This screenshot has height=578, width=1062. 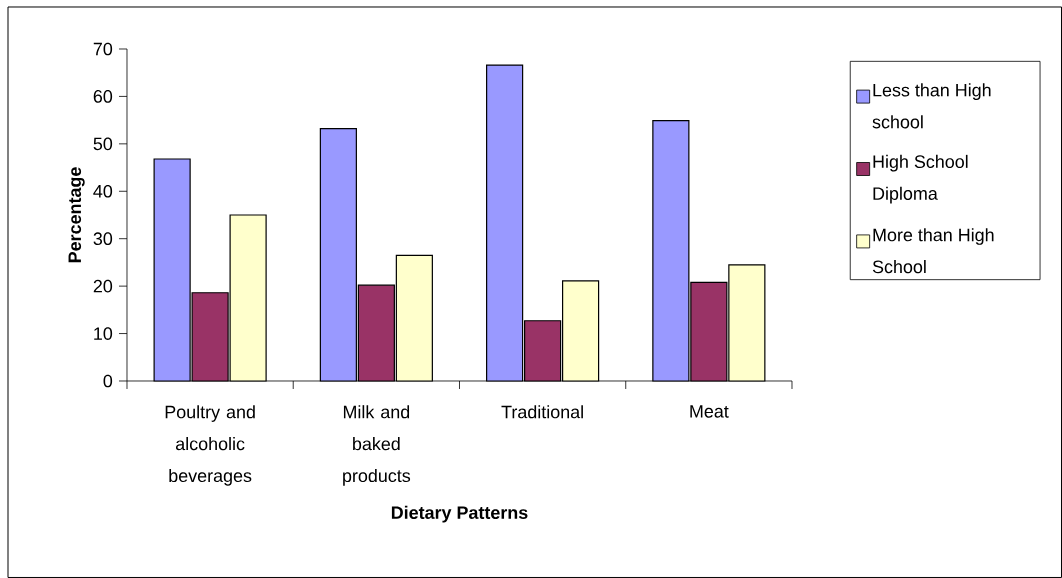 What do you see at coordinates (377, 445) in the screenshot?
I see `x-tick-label: Milk and baked products` at bounding box center [377, 445].